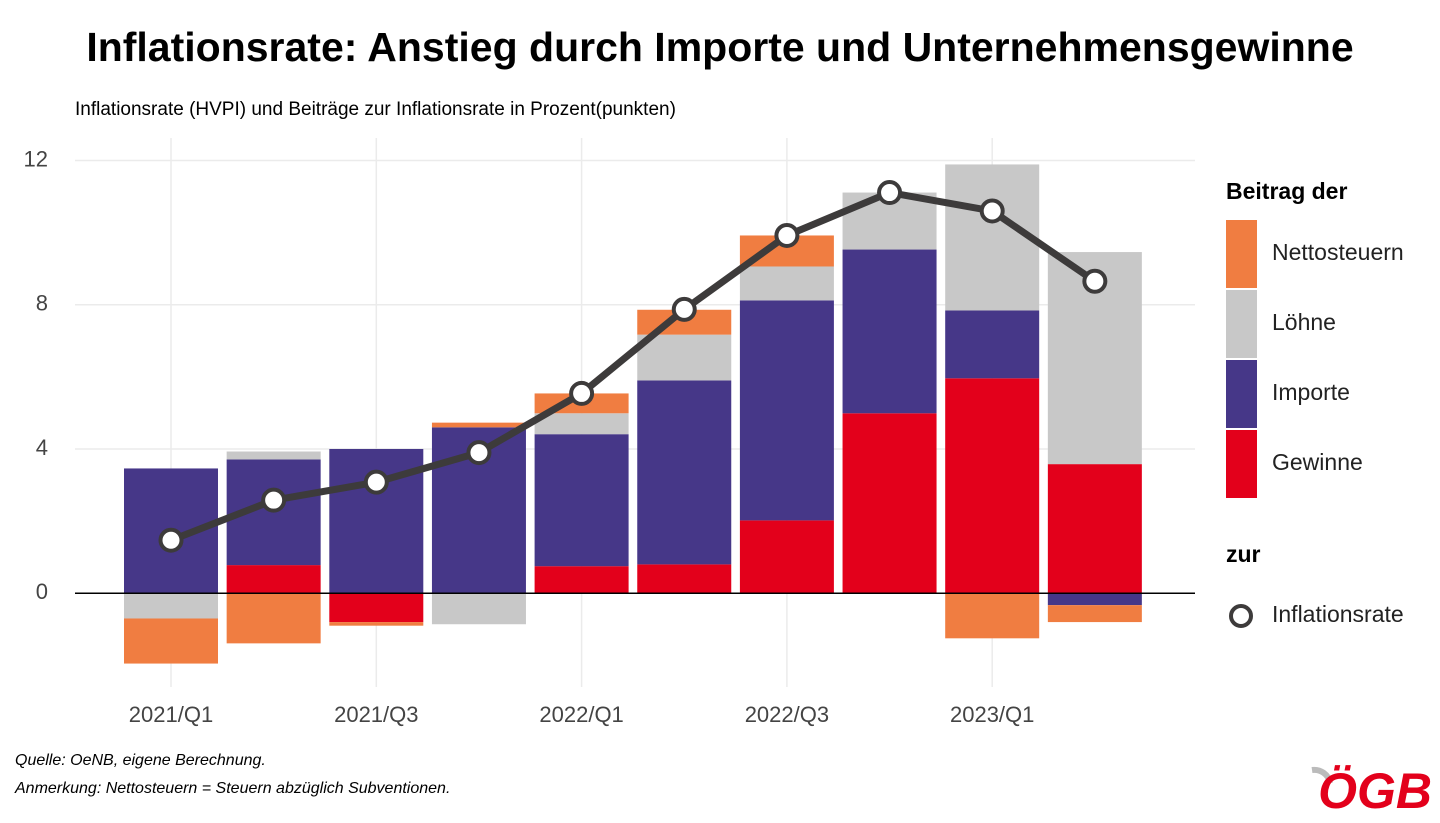  Describe the element at coordinates (1241, 616) in the screenshot. I see `legend-marker` at that location.